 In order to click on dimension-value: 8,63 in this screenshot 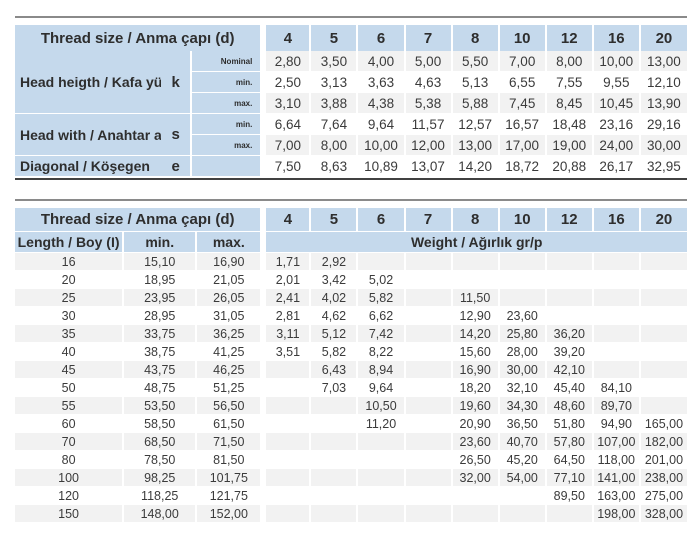, I will do `click(333, 166)`.